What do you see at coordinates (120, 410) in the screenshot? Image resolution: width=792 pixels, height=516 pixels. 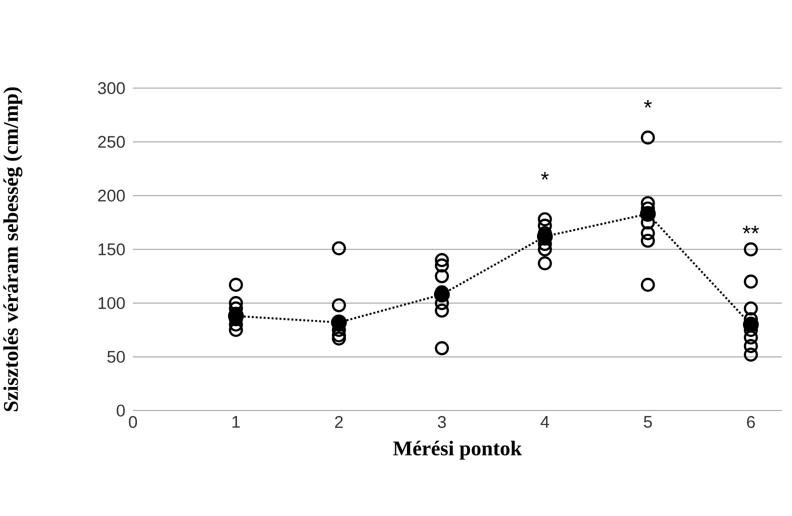 I see `y-tick-label: 0` at bounding box center [120, 410].